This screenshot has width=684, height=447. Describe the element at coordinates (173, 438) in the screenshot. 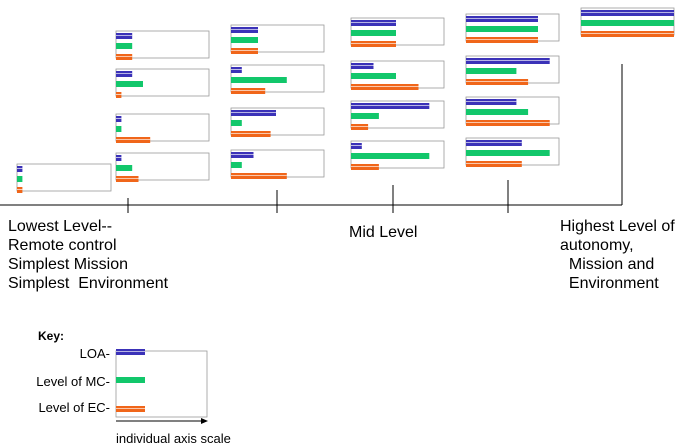

I see `key-scale-label: individual axis scale` at that location.